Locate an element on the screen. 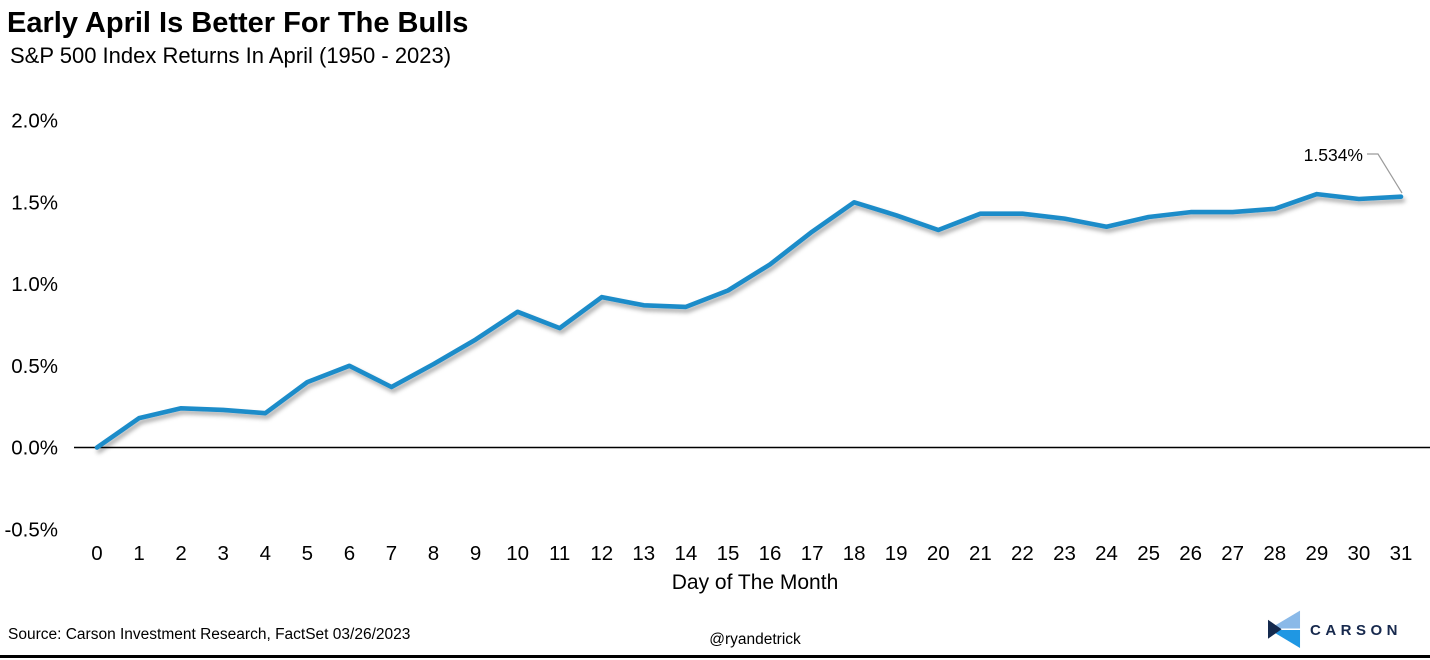 The height and width of the screenshot is (660, 1430). x-tick-label: 31 is located at coordinates (1401, 553).